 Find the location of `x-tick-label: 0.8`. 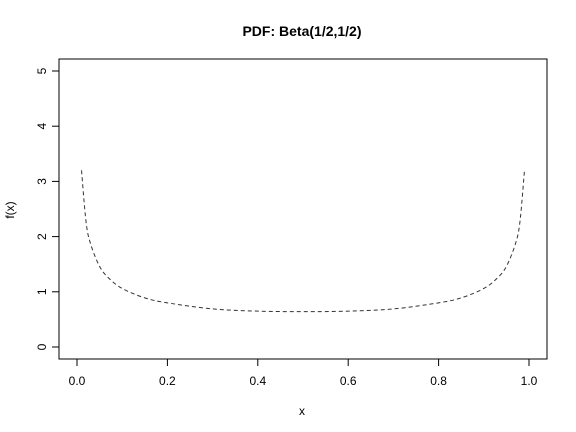

x-tick-label: 0.8 is located at coordinates (438, 381).